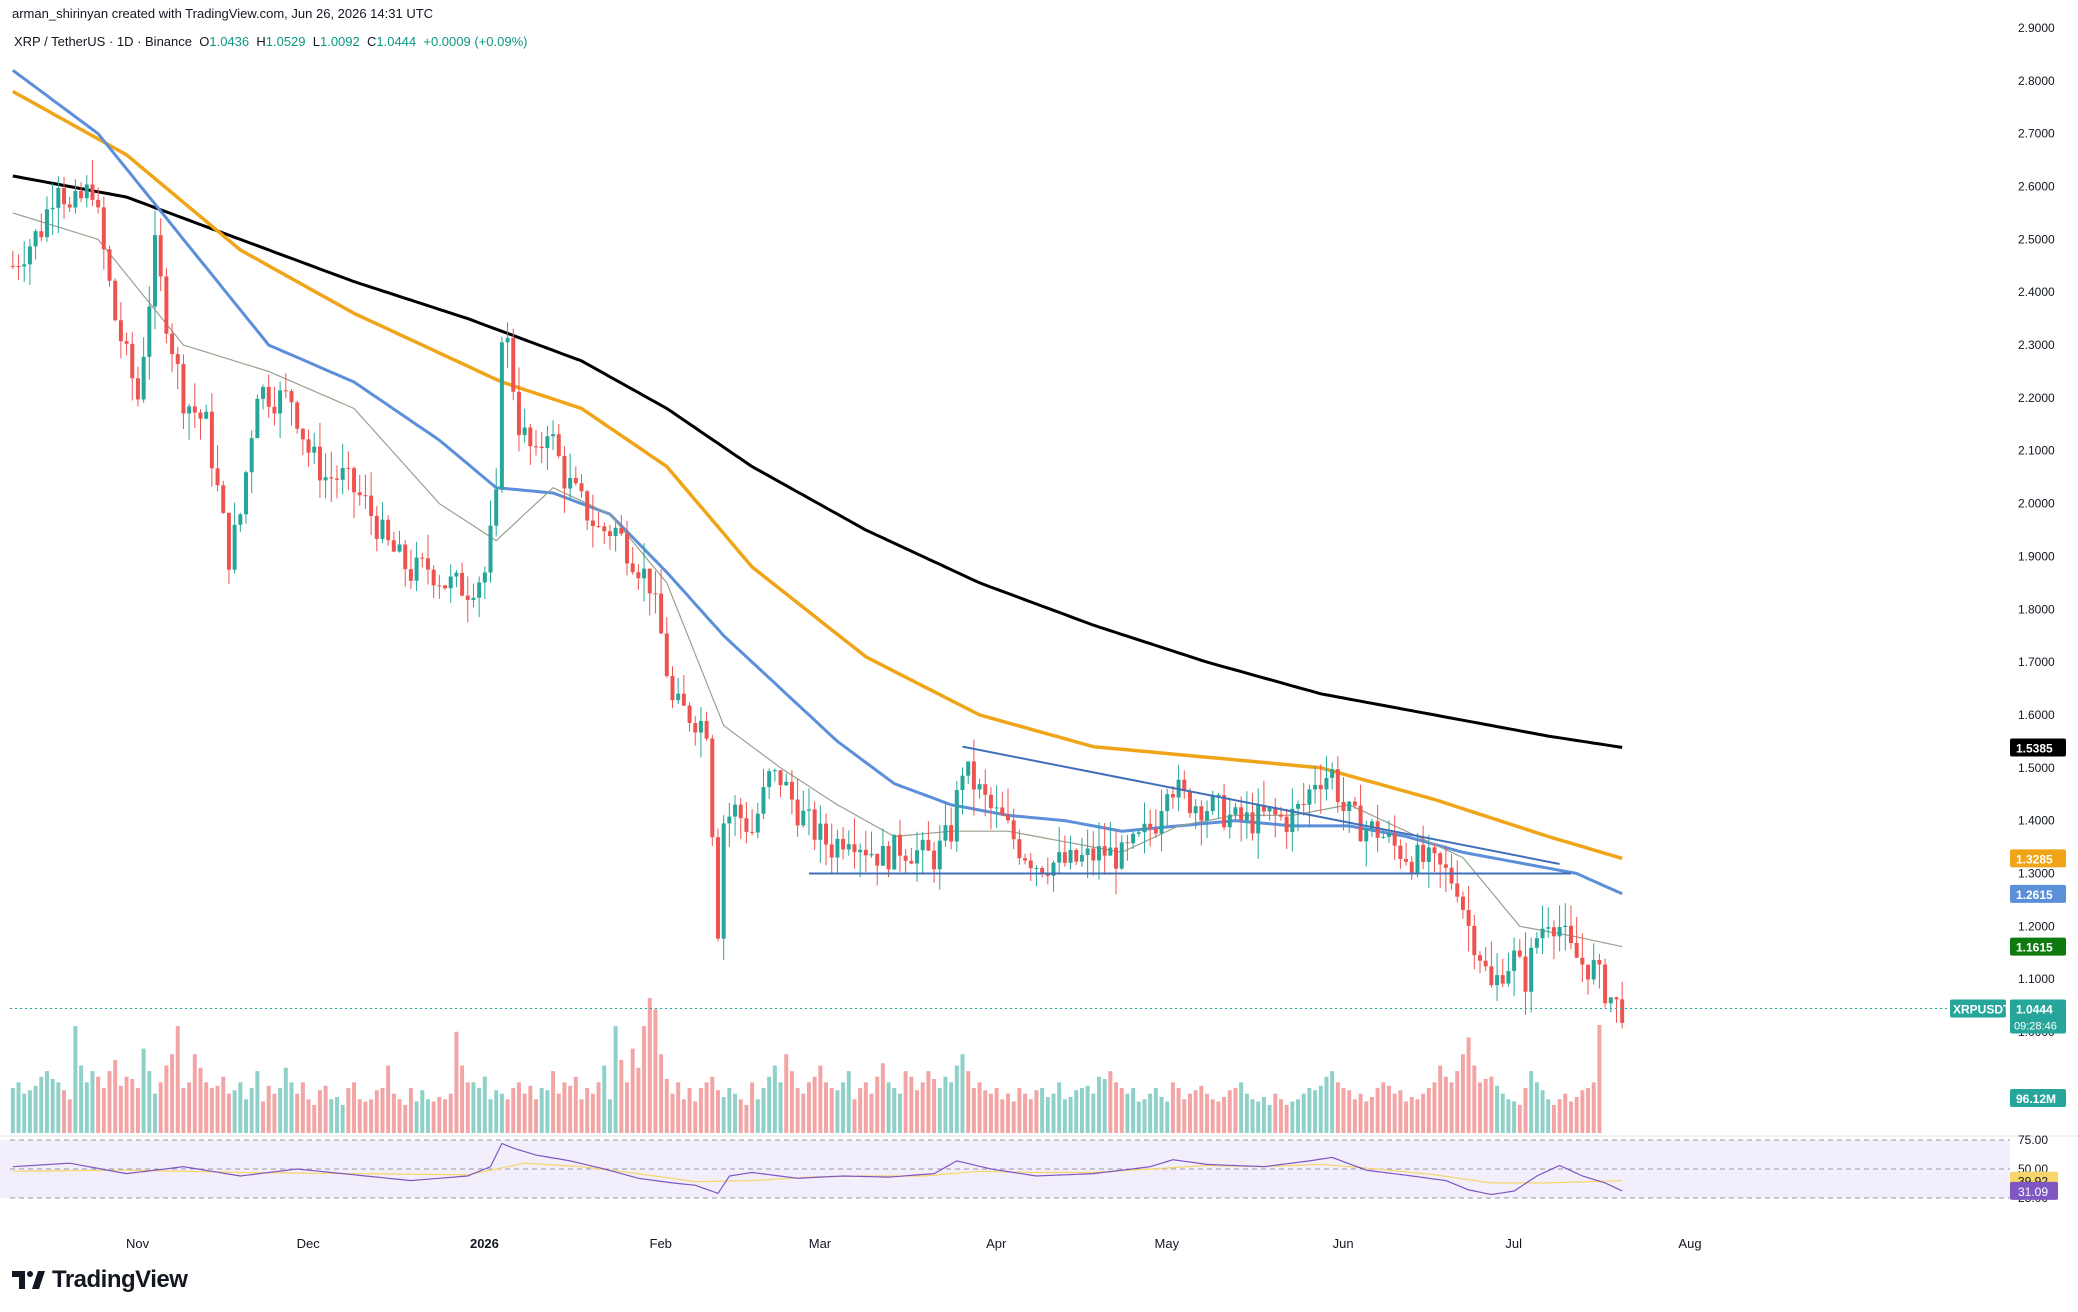 The image size is (2078, 1312). What do you see at coordinates (316, 41) in the screenshot?
I see `low-label: L` at bounding box center [316, 41].